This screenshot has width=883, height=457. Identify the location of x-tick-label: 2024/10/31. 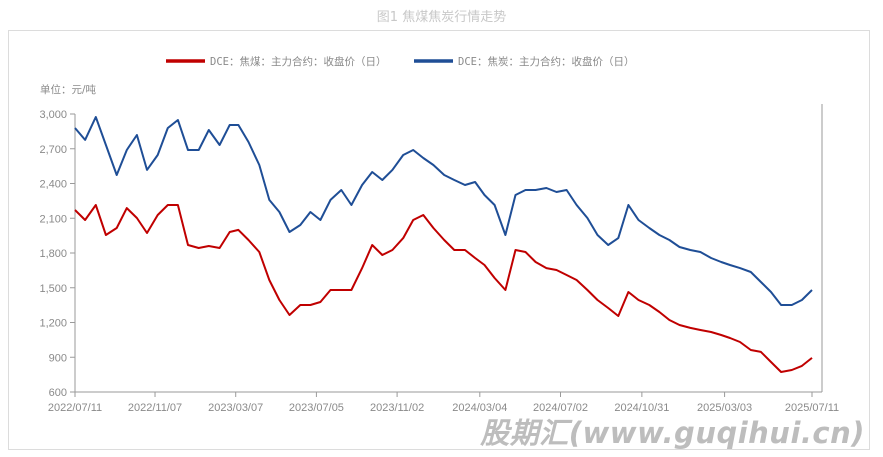
(641, 408).